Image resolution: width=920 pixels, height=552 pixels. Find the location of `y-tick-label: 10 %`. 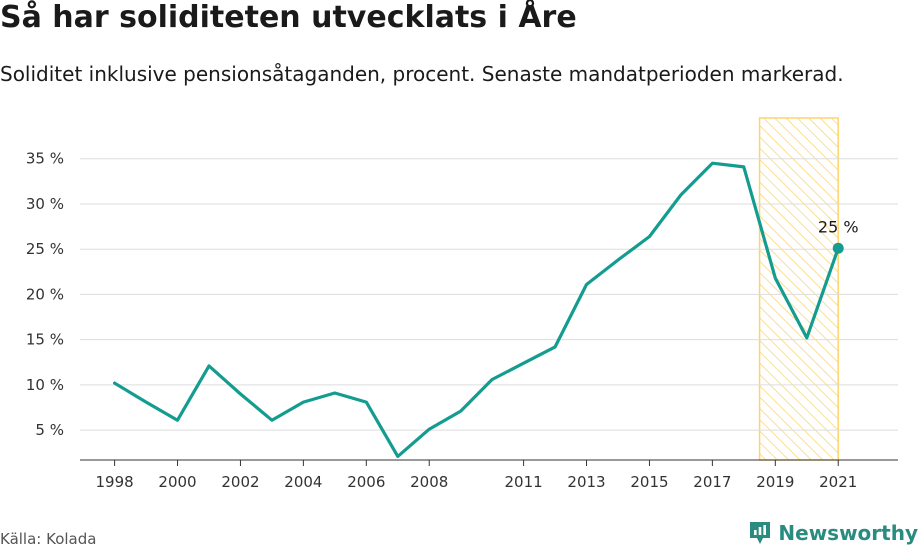

y-tick-label: 10 % is located at coordinates (45, 385).